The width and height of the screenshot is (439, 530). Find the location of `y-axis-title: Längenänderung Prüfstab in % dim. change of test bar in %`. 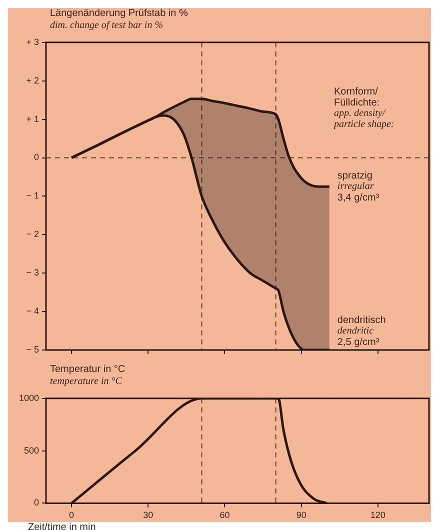

y-axis-title: Längenänderung Prüfstab in % dim. change of test bar in % is located at coordinates (119, 20).